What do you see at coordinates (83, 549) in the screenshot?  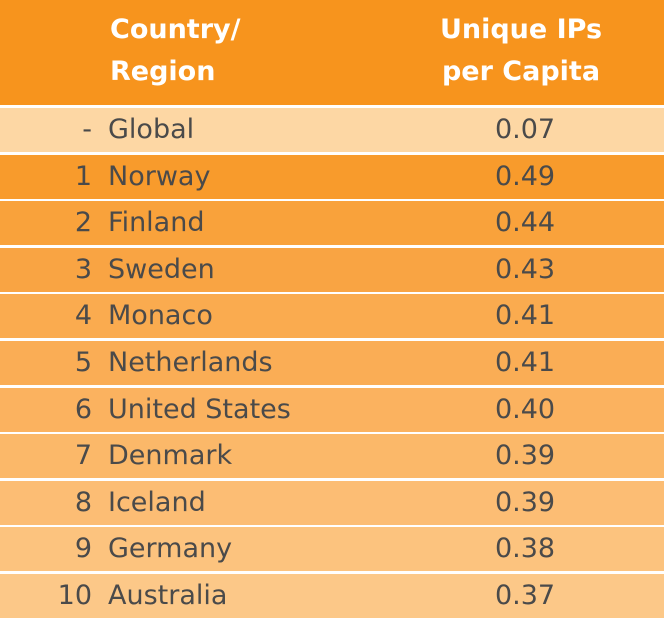 I see `rank-cell: 9` at bounding box center [83, 549].